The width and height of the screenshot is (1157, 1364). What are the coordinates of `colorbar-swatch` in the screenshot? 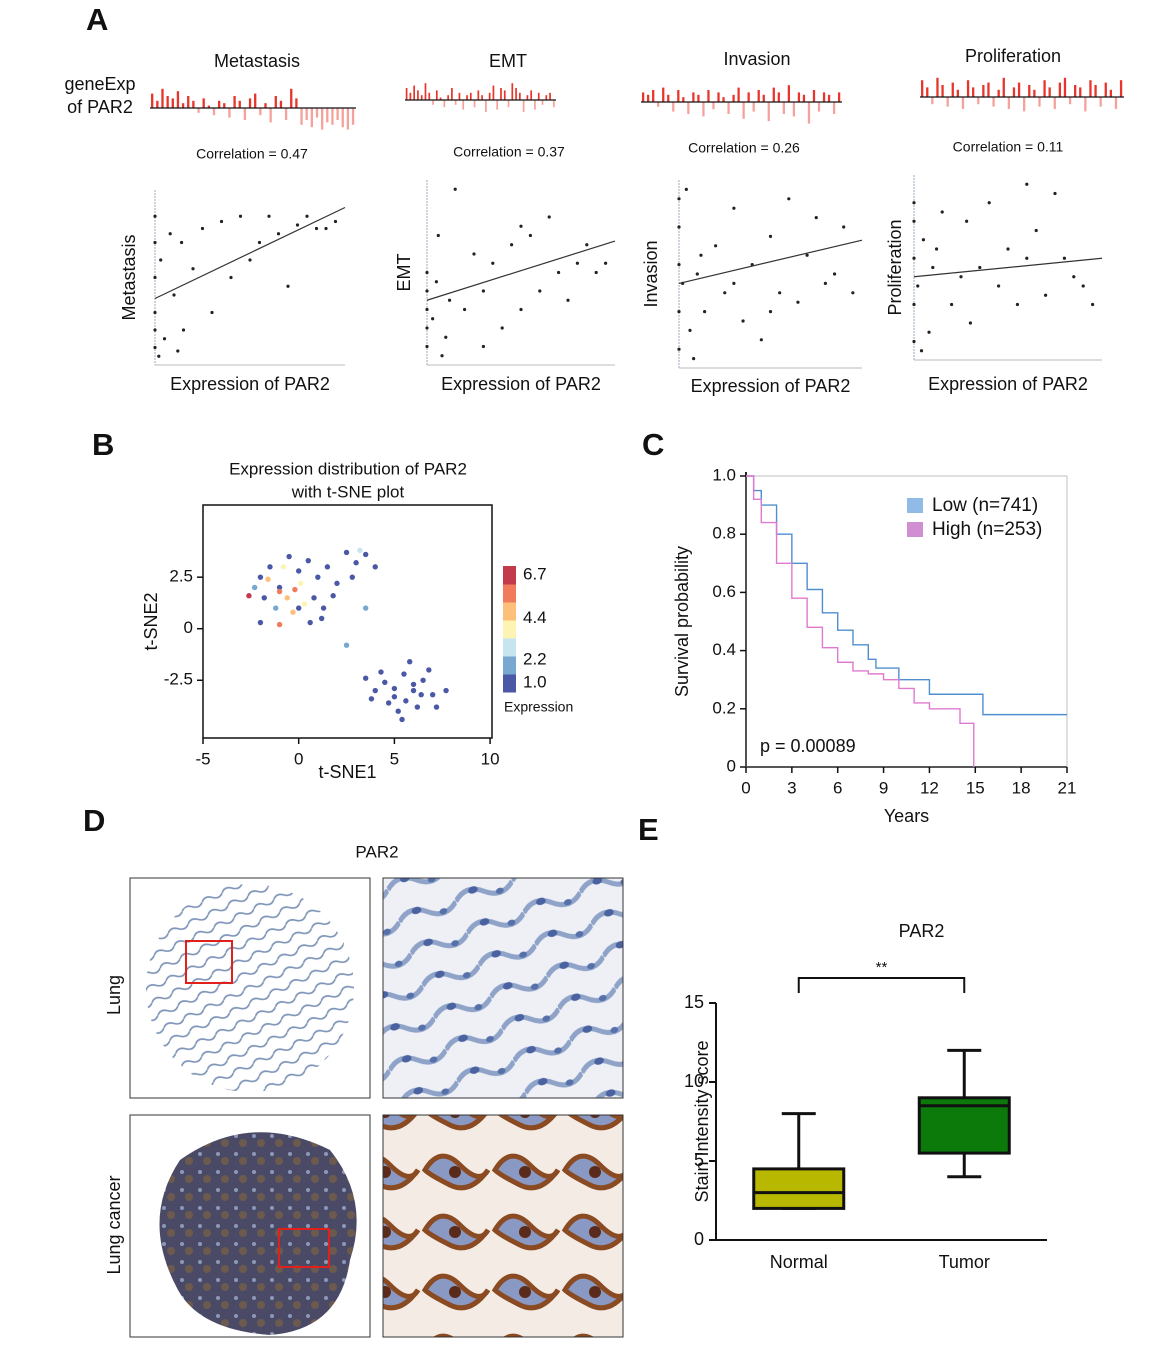 It's located at (509, 647).